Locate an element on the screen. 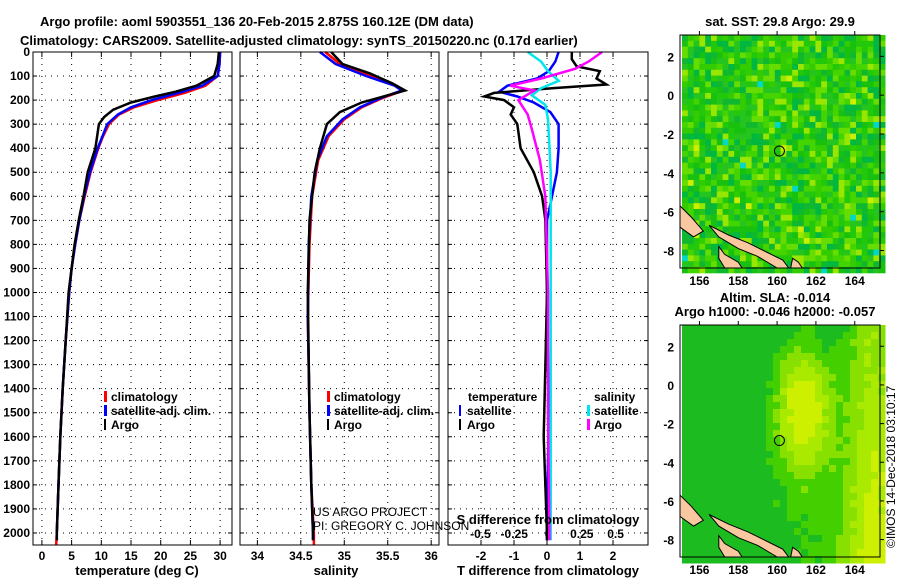 This screenshot has width=900, height=580. argo-float-location-marker is located at coordinates (779, 151).